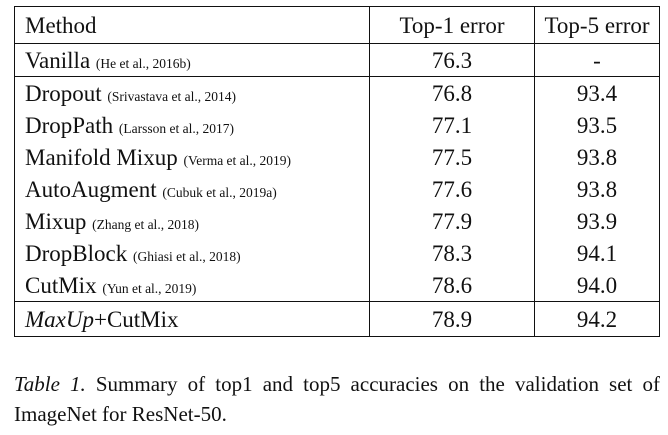  What do you see at coordinates (101, 157) in the screenshot?
I see `method-name: Manifold Mixup` at bounding box center [101, 157].